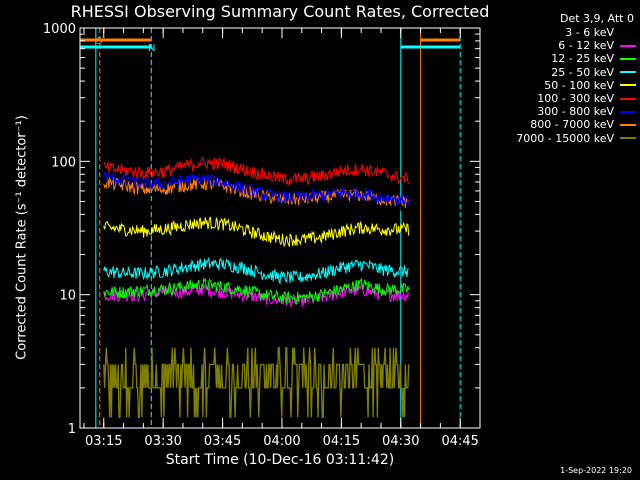 The image size is (640, 480). I want to click on y-tick-label: 10, so click(67, 296).